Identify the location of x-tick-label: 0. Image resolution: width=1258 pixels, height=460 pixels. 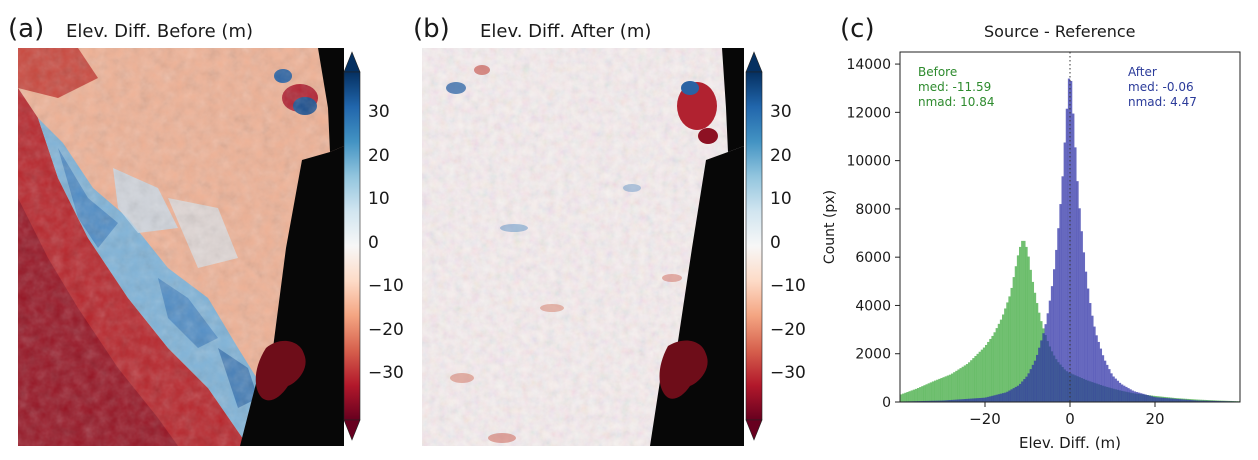
(1070, 419).